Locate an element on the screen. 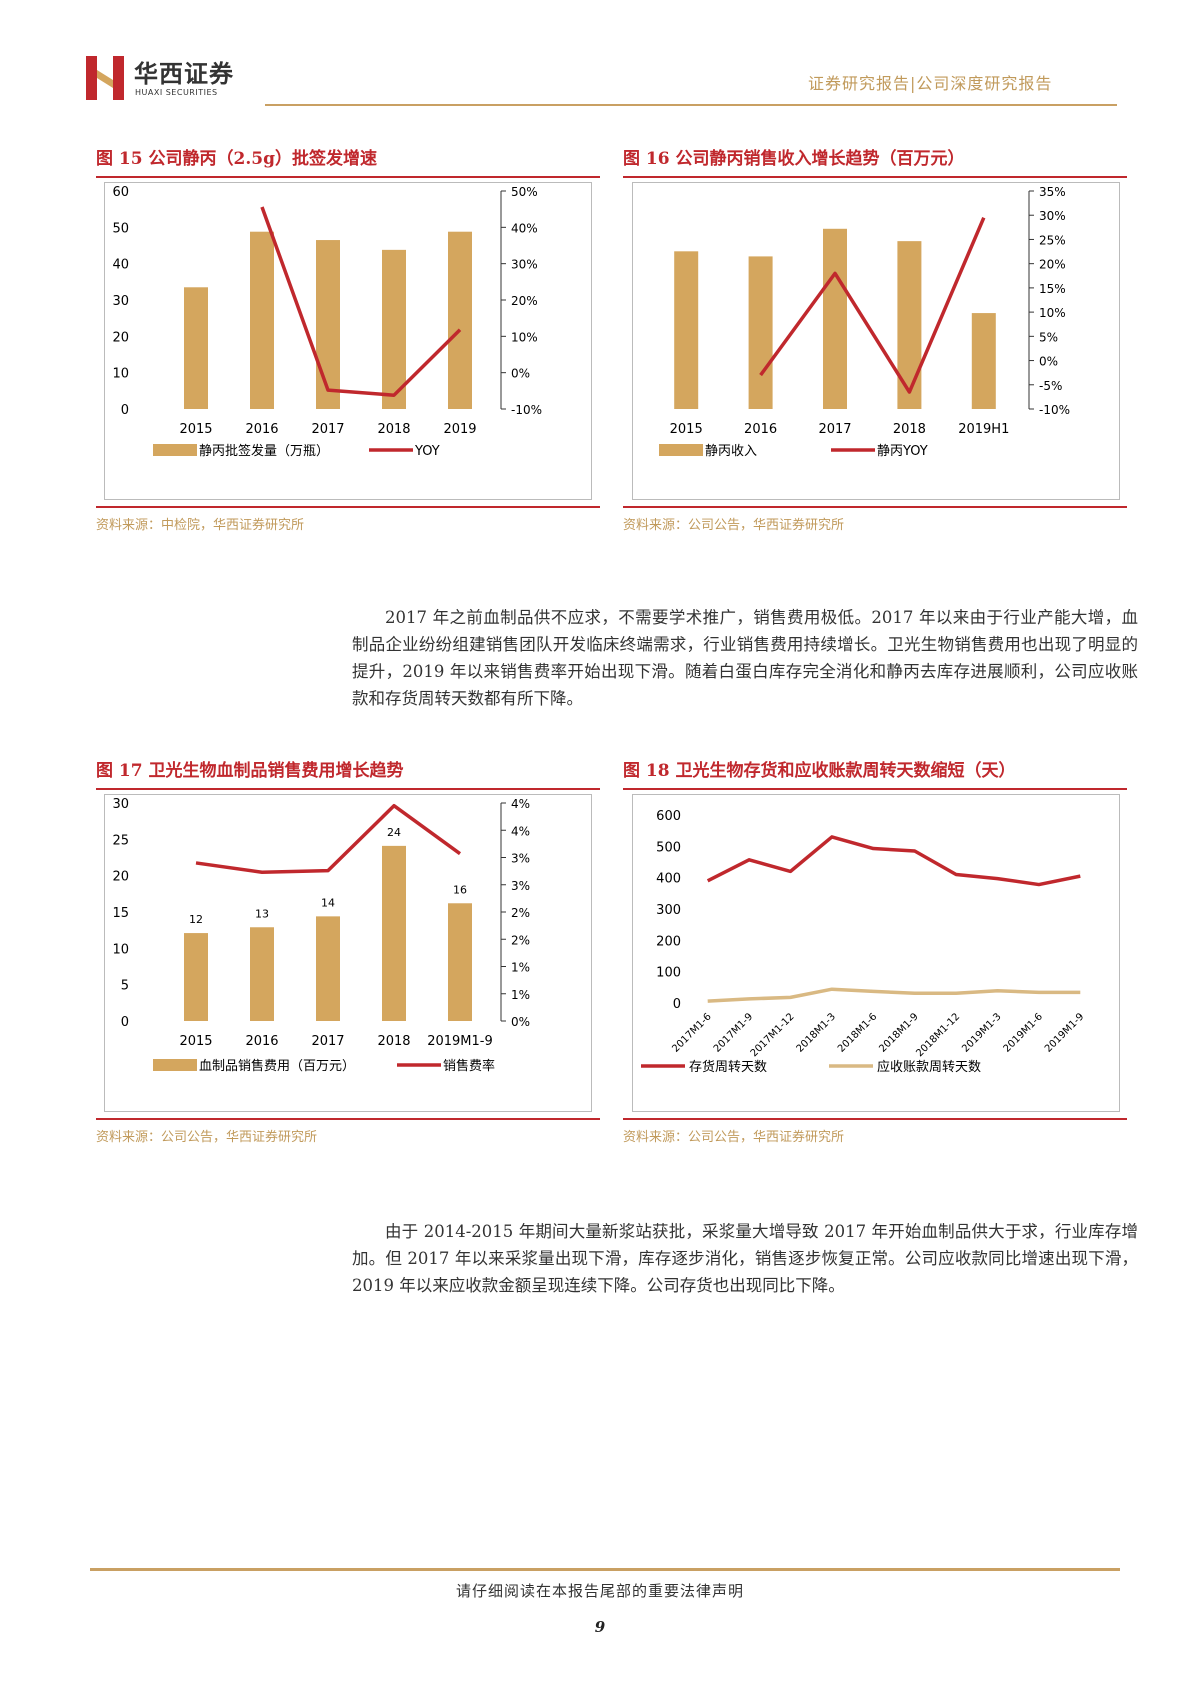 Image resolution: width=1200 pixels, height=1698 pixels. fig16-title-rule is located at coordinates (875, 177).